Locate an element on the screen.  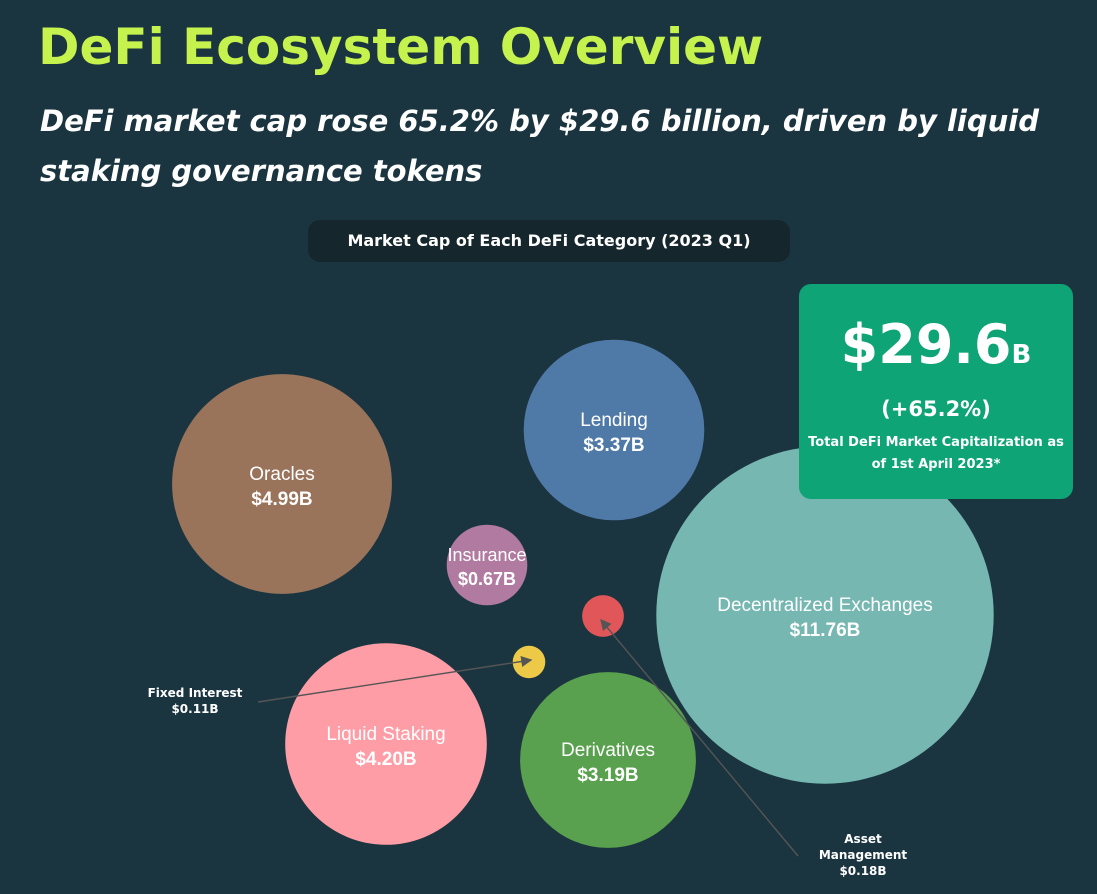
callout-line-asset-management is located at coordinates (699, 737).